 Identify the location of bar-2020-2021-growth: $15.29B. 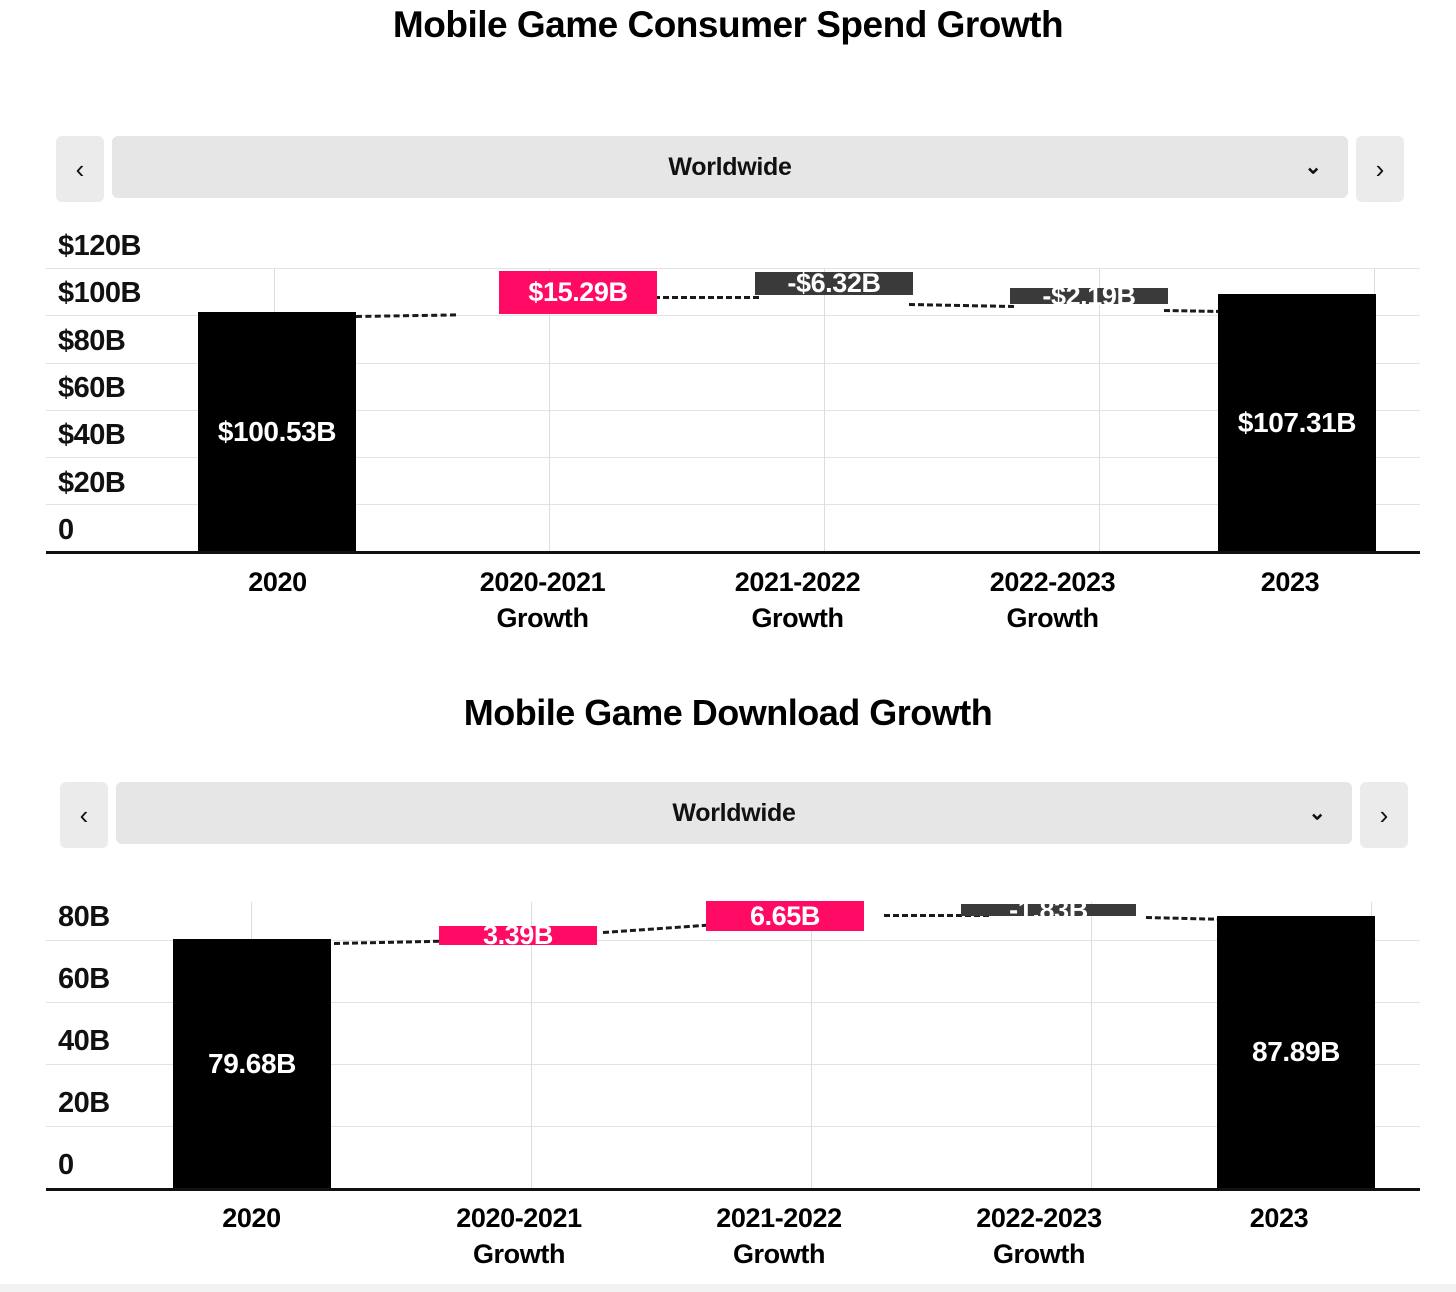
(578, 292).